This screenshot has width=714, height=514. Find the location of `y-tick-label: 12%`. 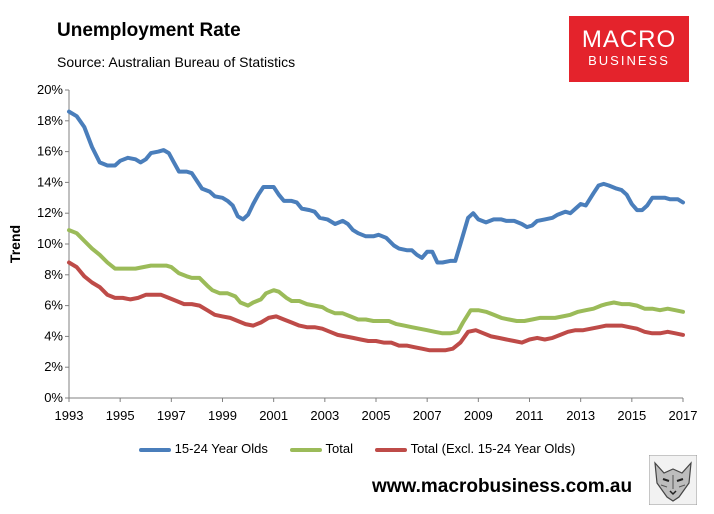

y-tick-label: 12% is located at coordinates (50, 212).